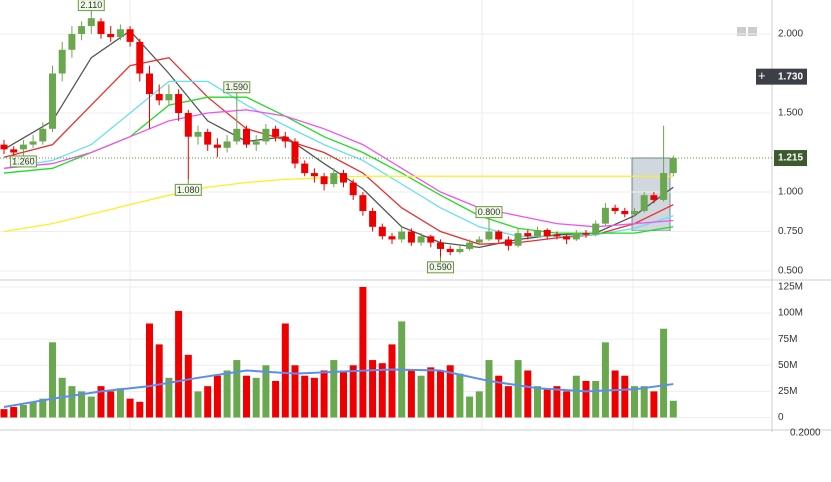 This screenshot has width=831, height=482. I want to click on y-tick-label: 75M, so click(787, 339).